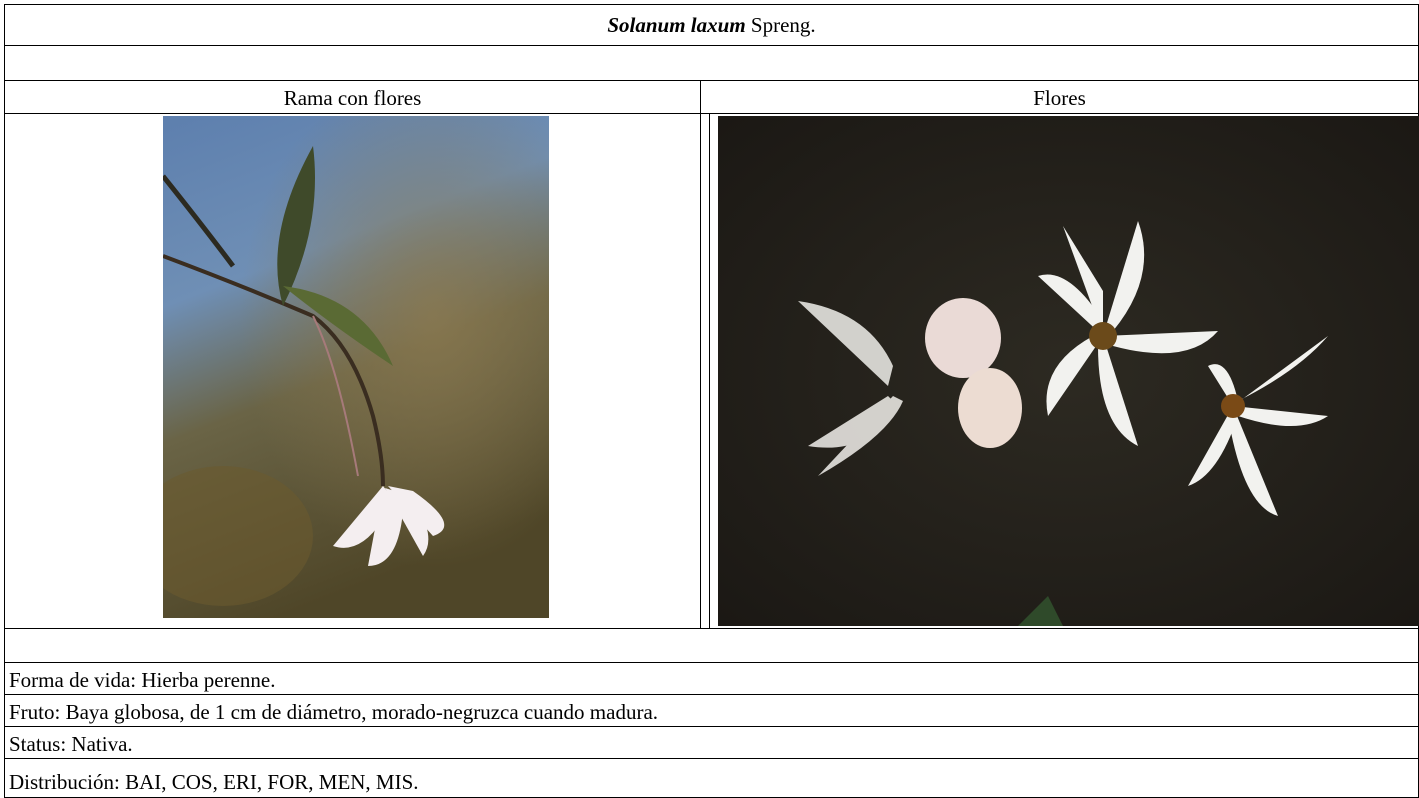  I want to click on detail-text: Forma de vida: Hierba perenne., so click(142, 680).